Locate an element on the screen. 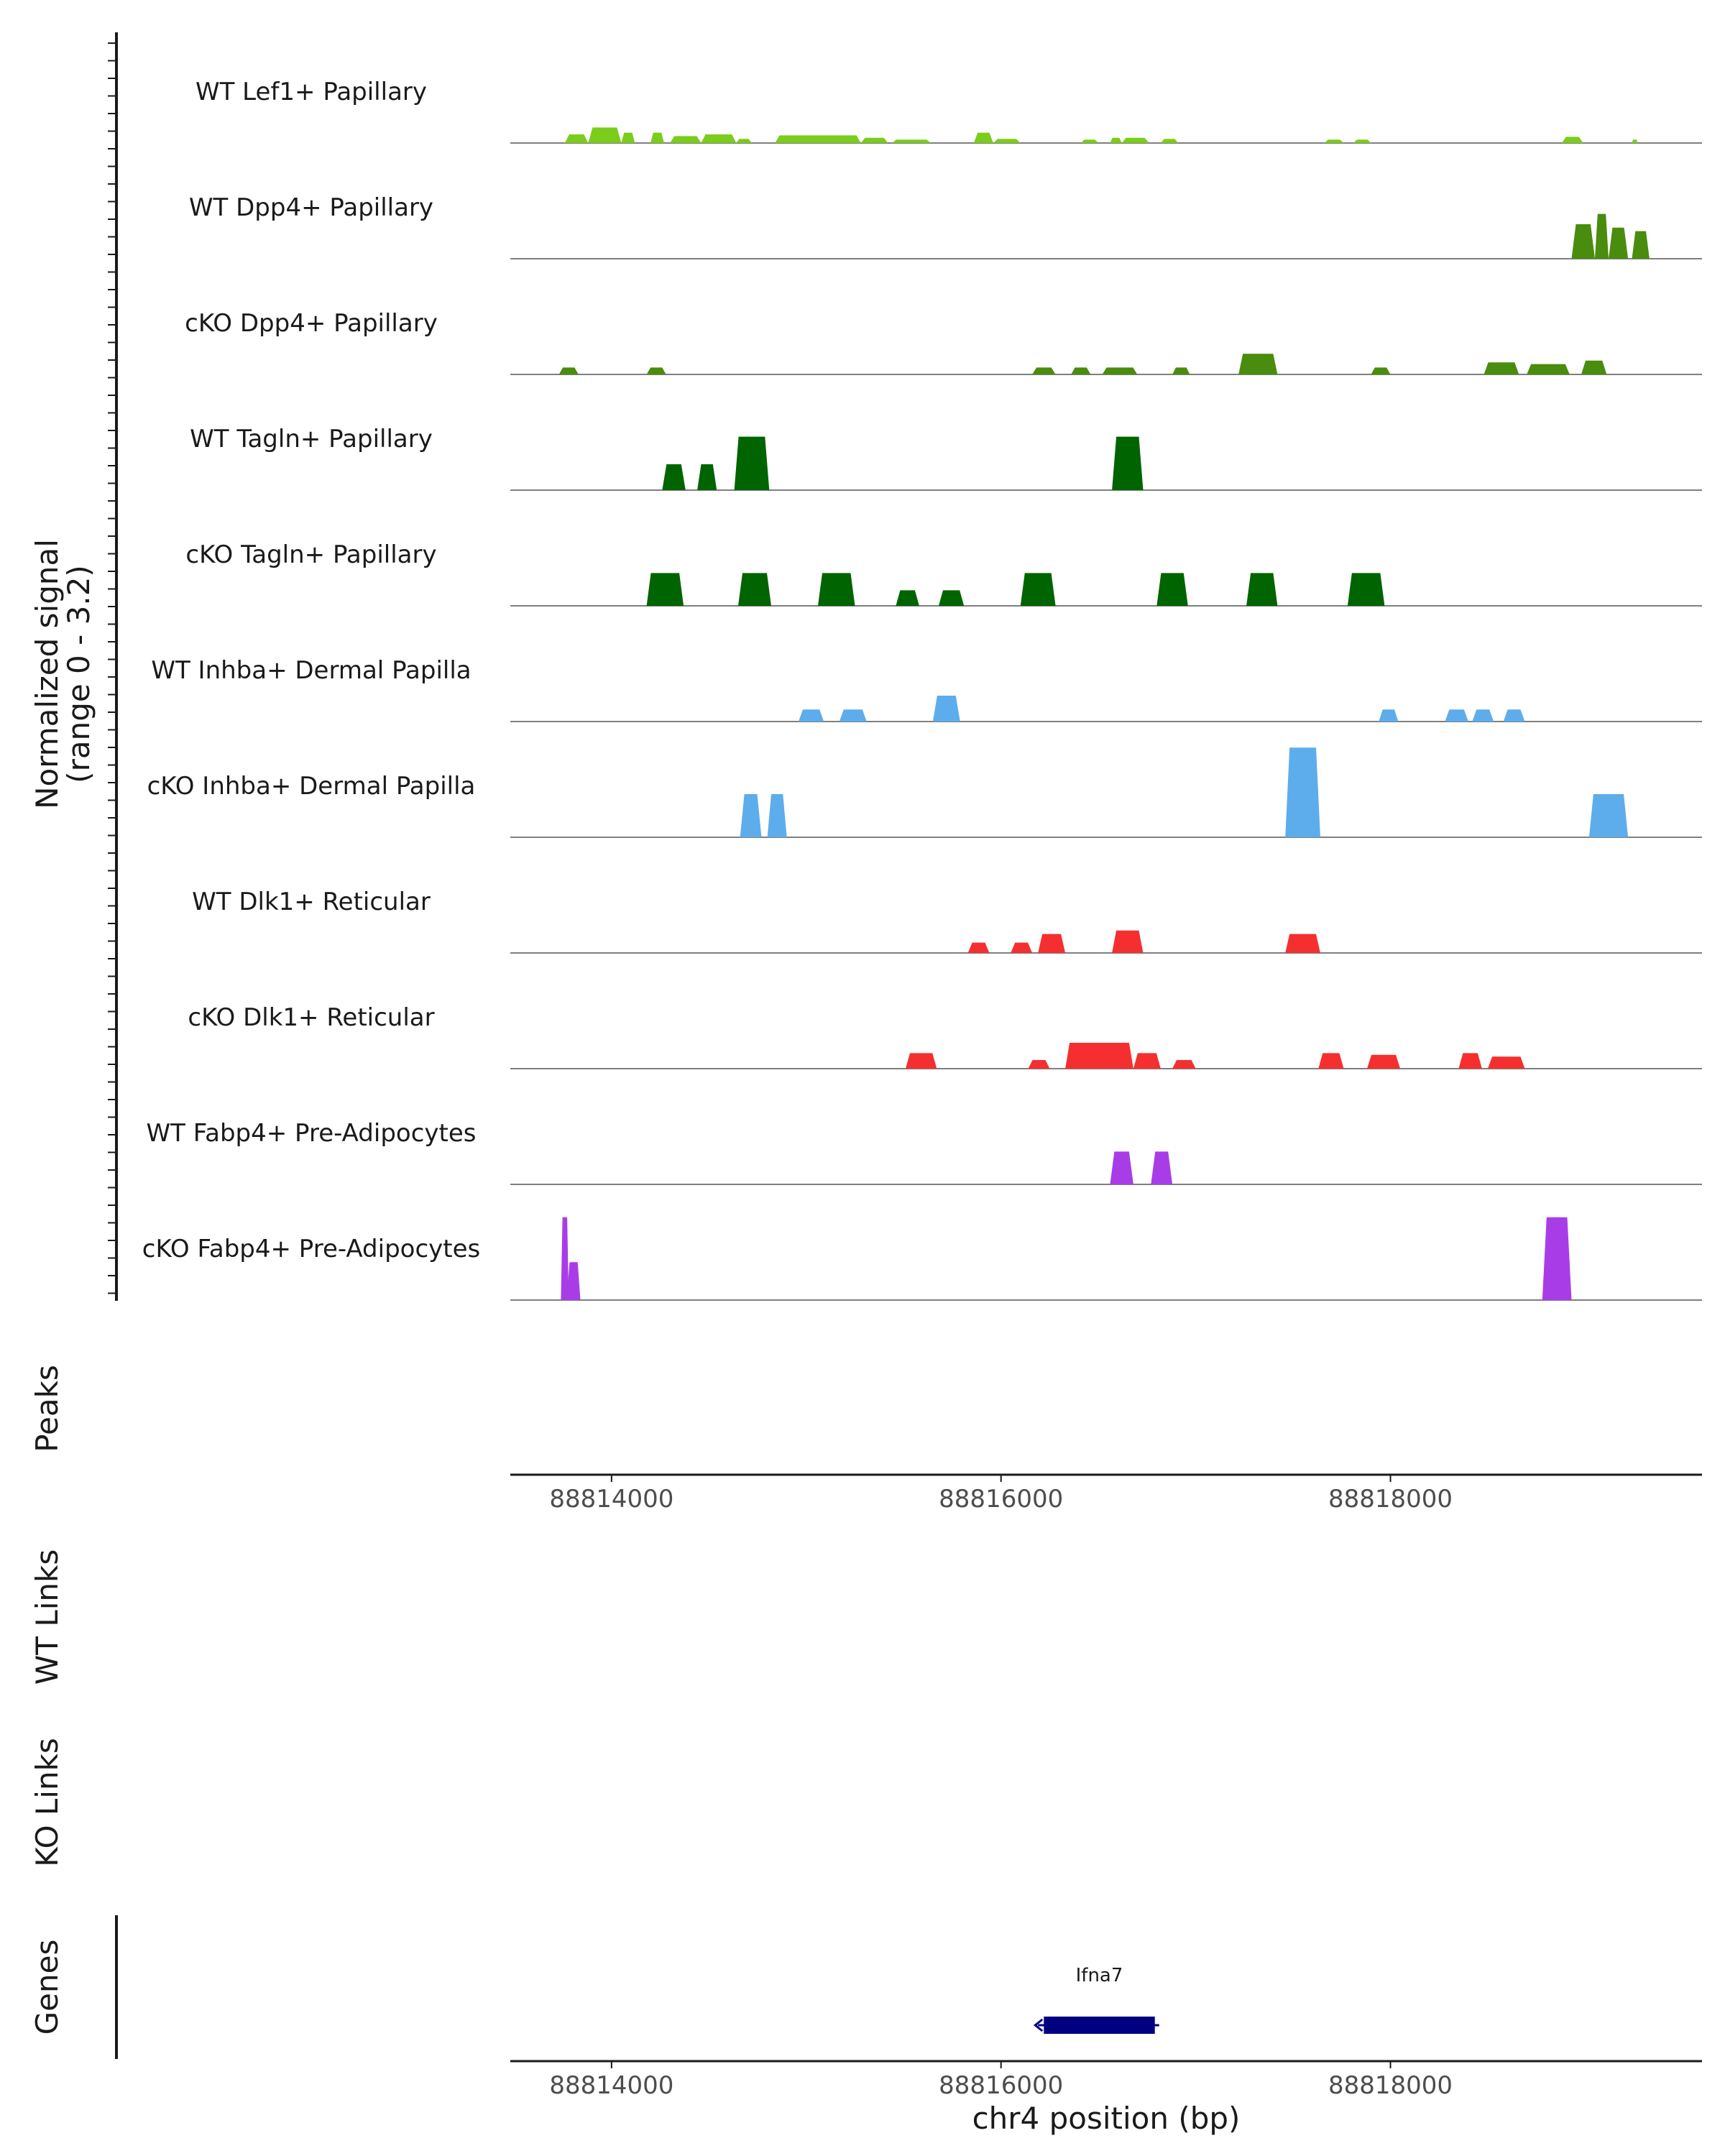  track-1: WT Dpp4+ Papillary is located at coordinates (945, 226).